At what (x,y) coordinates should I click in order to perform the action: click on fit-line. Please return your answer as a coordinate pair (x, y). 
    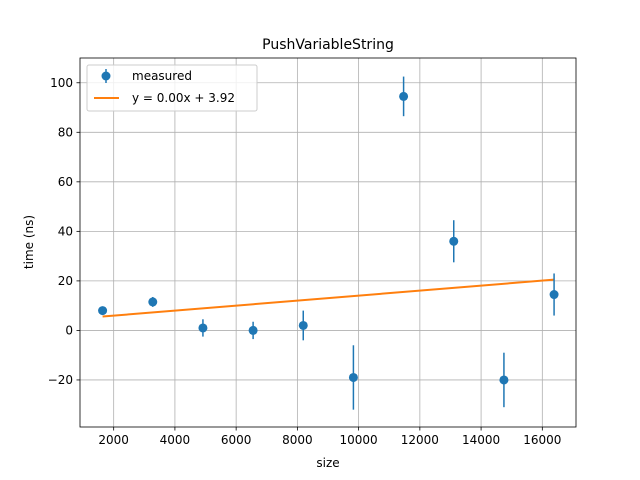
    Looking at the image, I should click on (328, 298).